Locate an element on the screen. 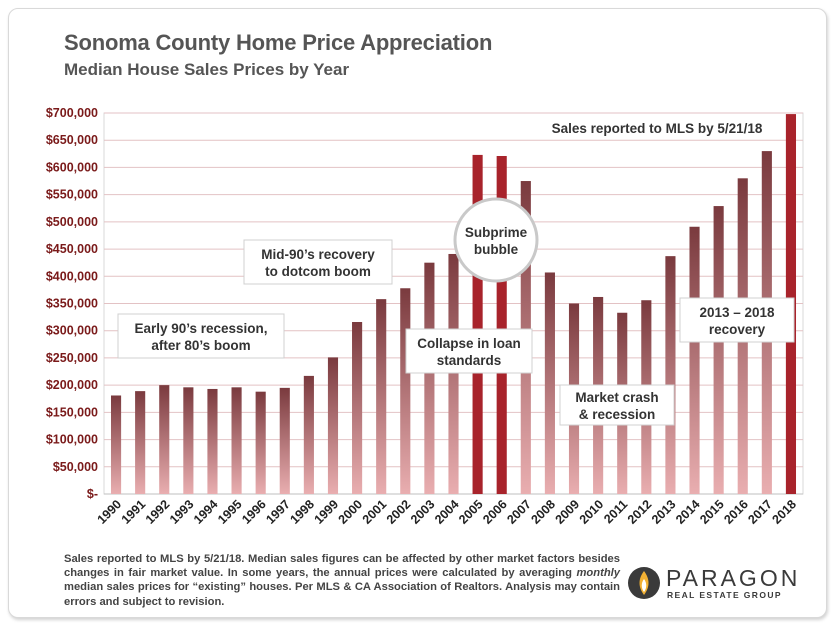 Image resolution: width=835 pixels, height=626 pixels. bar-1999 is located at coordinates (333, 425).